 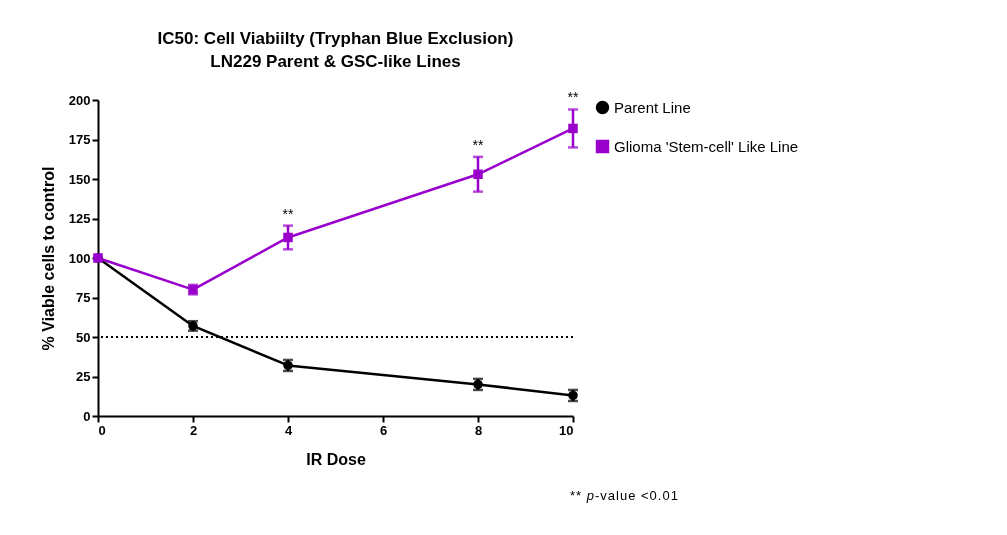 I want to click on y-tick-label: 150, so click(x=79, y=179).